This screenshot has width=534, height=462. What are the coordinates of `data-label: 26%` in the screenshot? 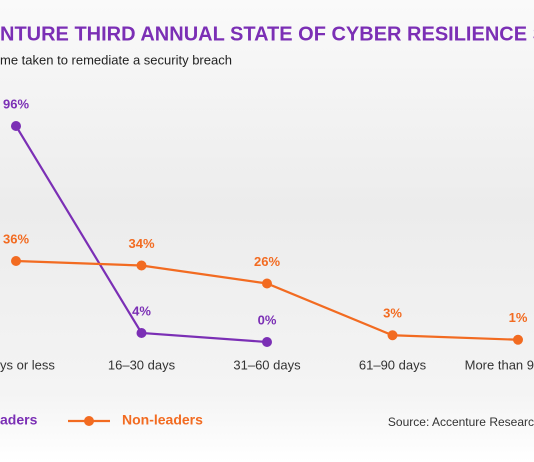 It's located at (267, 261).